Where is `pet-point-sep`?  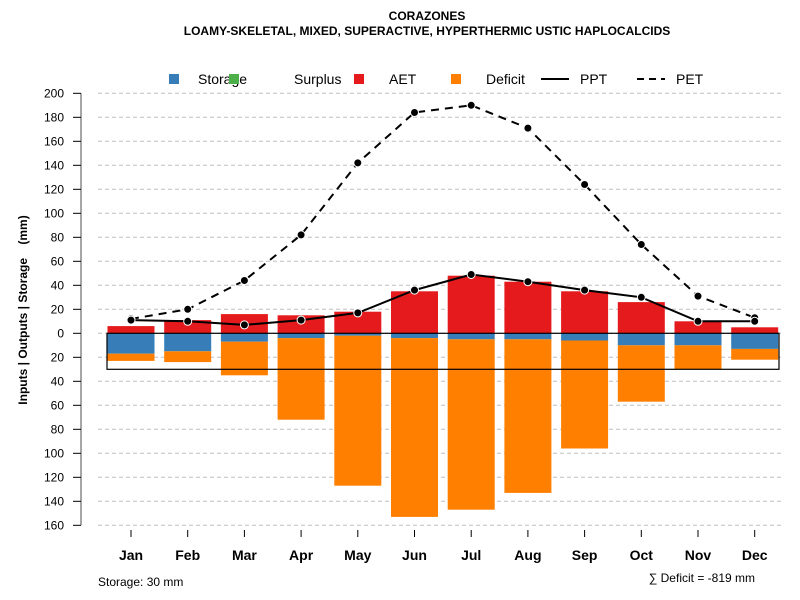 pet-point-sep is located at coordinates (585, 184).